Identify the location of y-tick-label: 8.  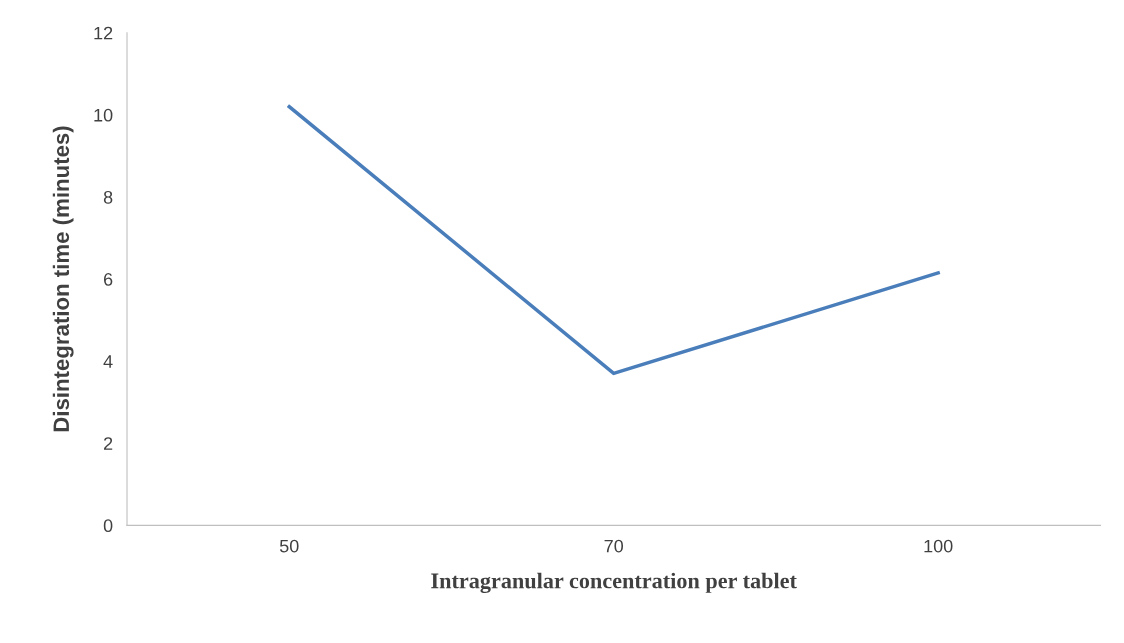
(108, 197).